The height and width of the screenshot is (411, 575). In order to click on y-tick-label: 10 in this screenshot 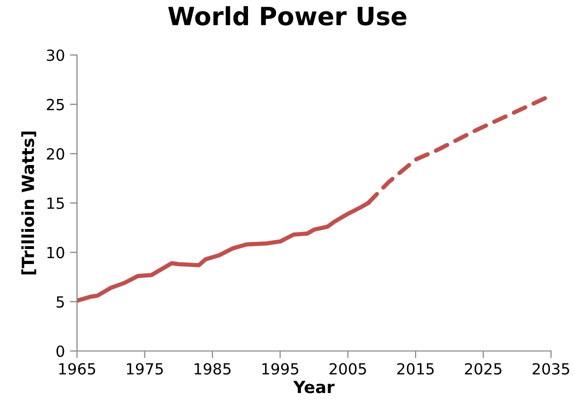, I will do `click(55, 252)`.